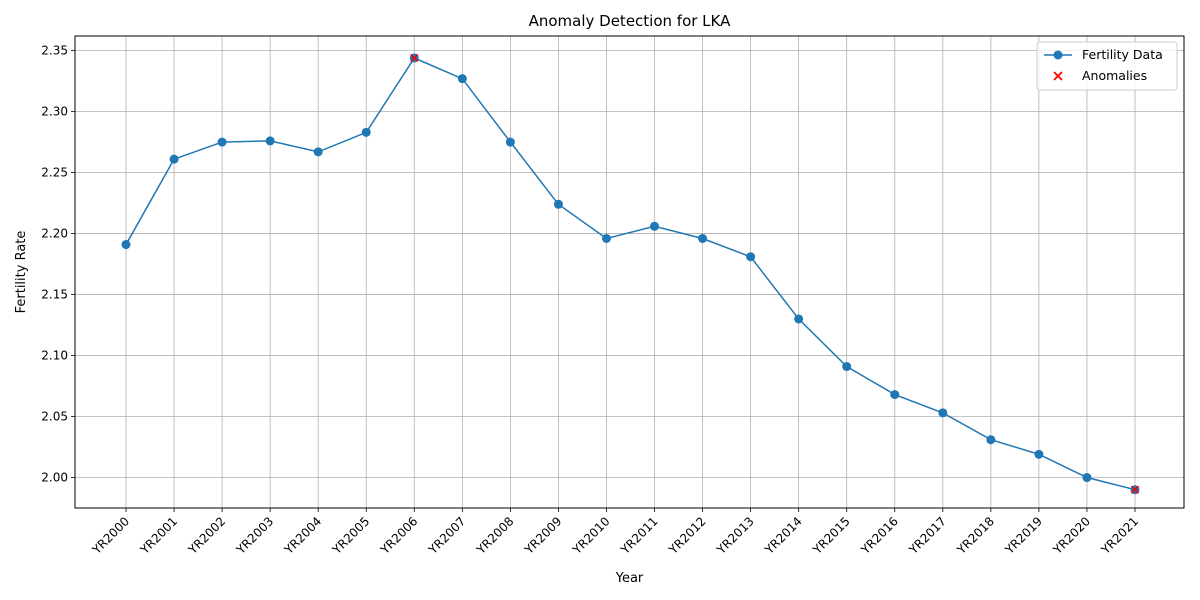  Describe the element at coordinates (302, 535) in the screenshot. I see `x-tick-label: YR2004` at that location.